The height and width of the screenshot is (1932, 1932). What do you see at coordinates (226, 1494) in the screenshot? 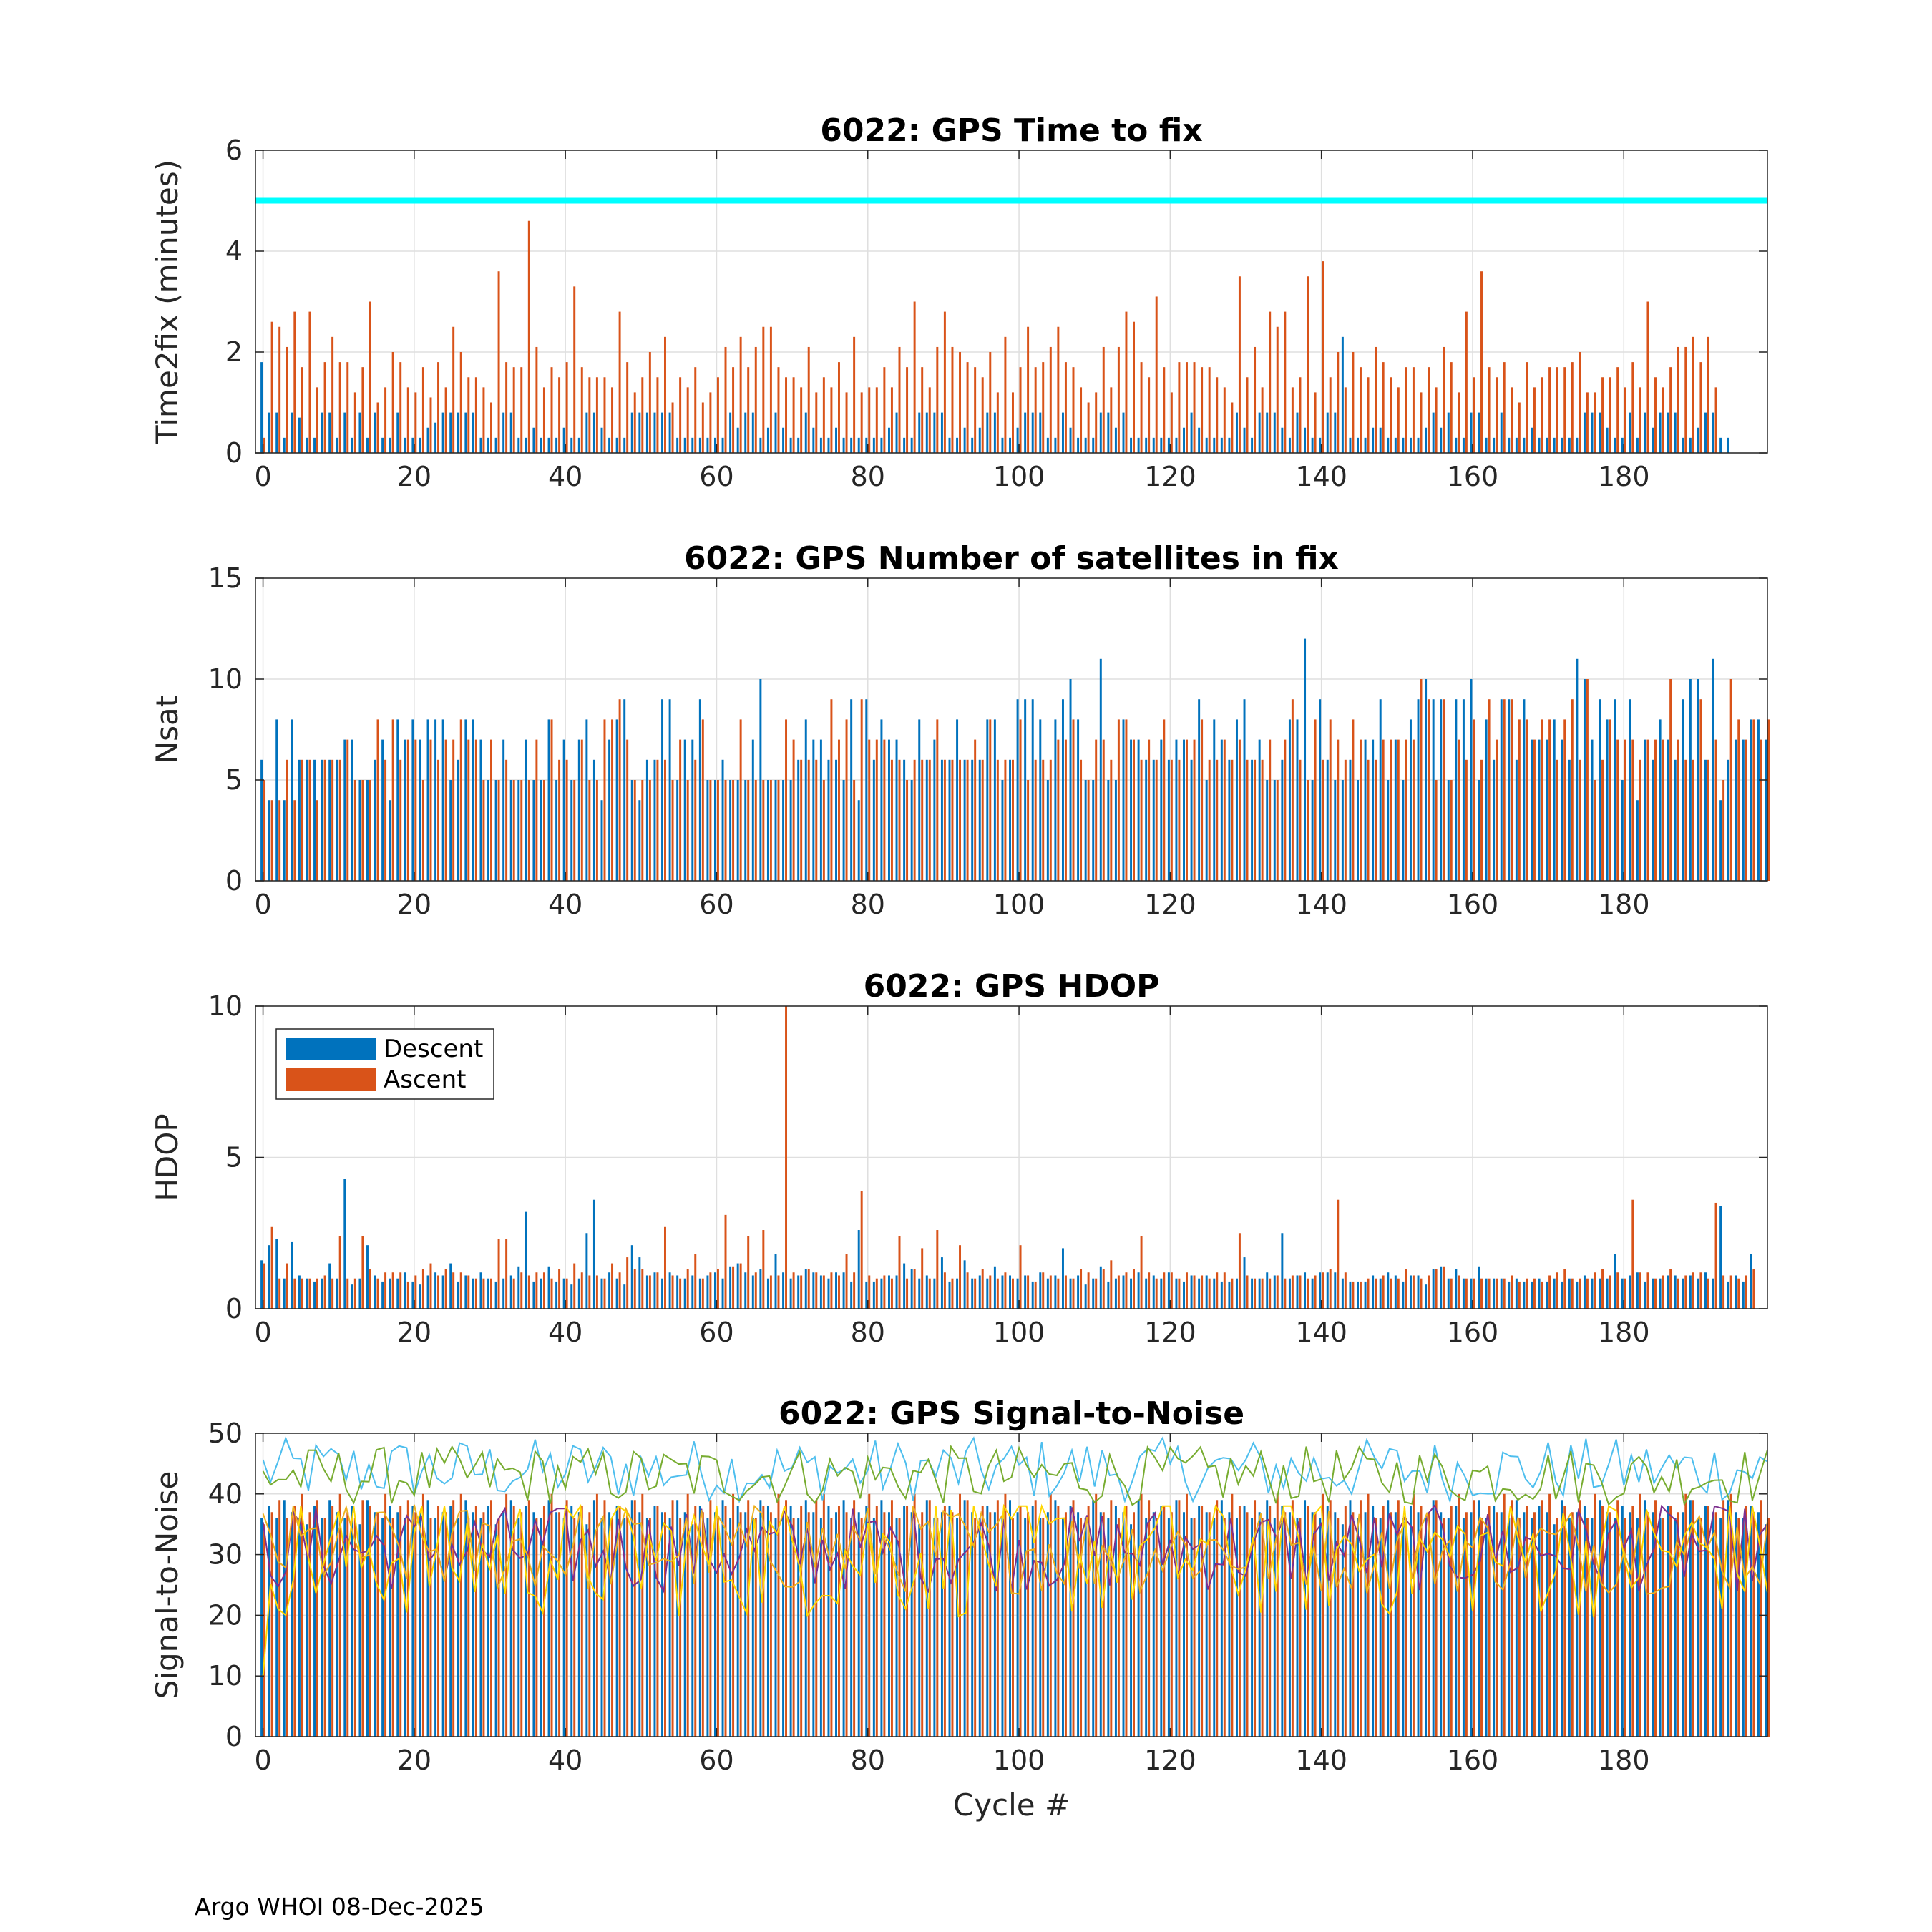
I see `y-tick-label: 40` at bounding box center [226, 1494].